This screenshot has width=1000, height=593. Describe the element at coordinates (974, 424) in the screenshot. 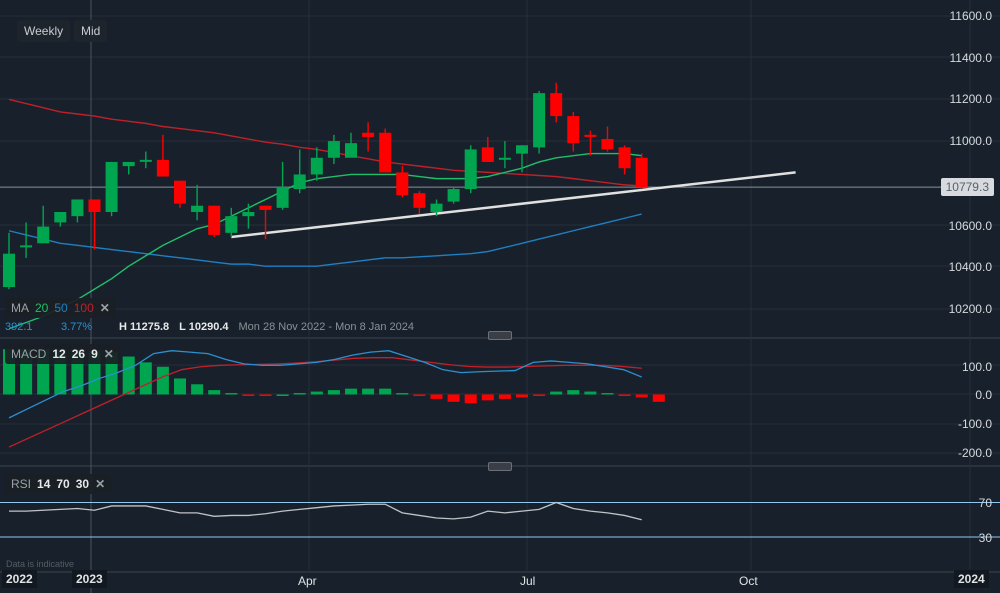

I see `macd-axis-tick: -100.0` at that location.